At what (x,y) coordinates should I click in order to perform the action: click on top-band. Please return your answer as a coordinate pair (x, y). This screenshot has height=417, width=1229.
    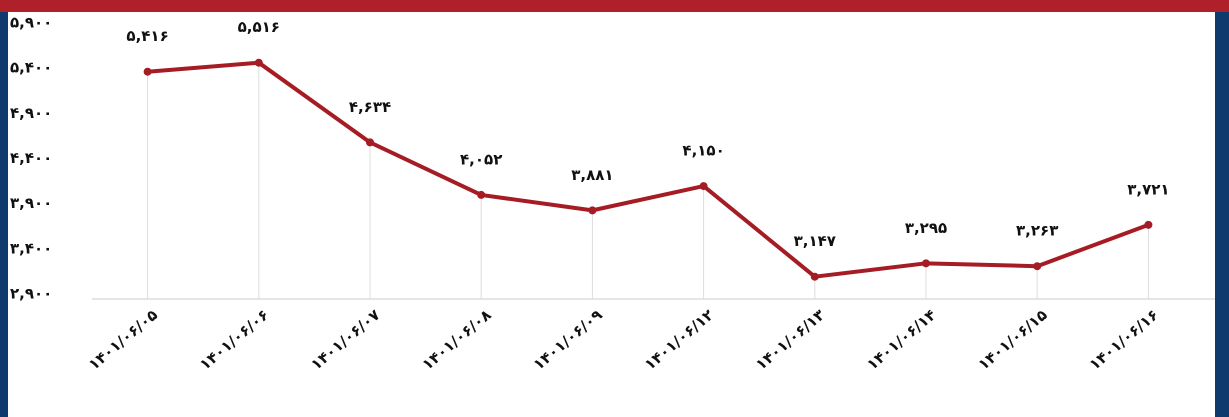
    Looking at the image, I should click on (614, 6).